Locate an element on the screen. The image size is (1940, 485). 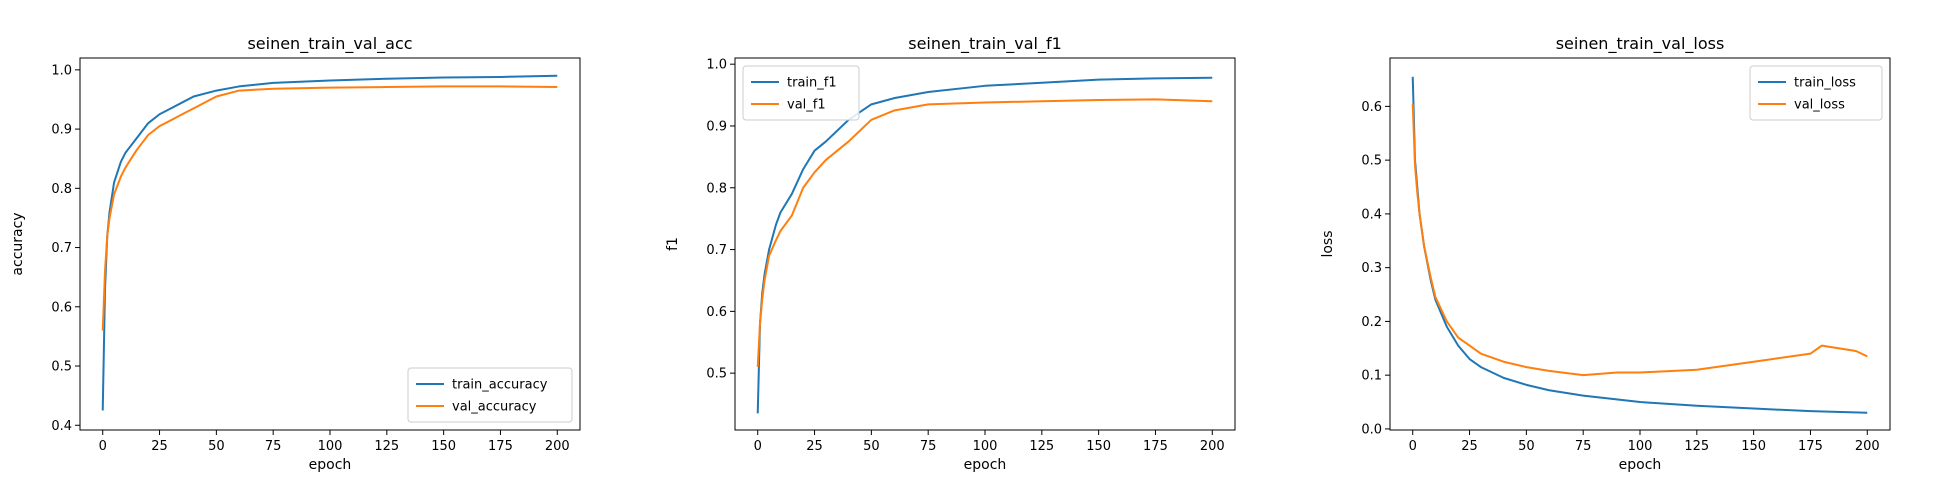
series-line-val_loss is located at coordinates (1639, 240).